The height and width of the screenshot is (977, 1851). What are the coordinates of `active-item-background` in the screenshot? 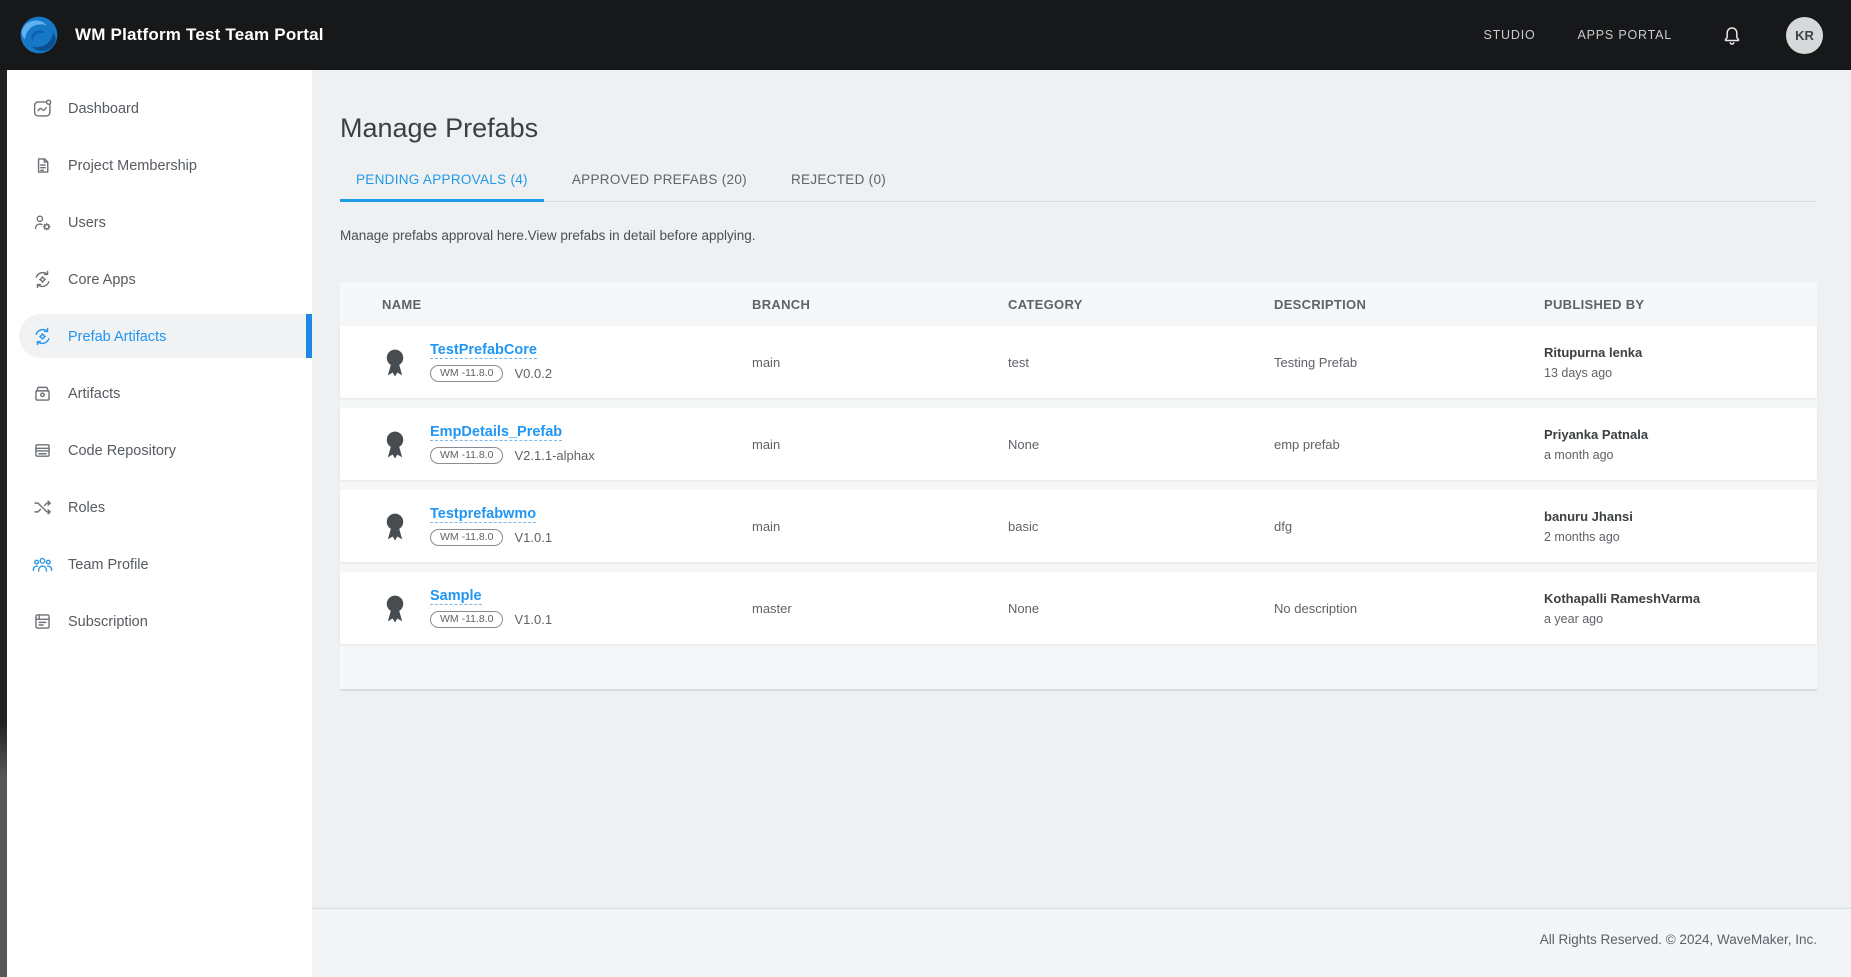 It's located at (165, 336).